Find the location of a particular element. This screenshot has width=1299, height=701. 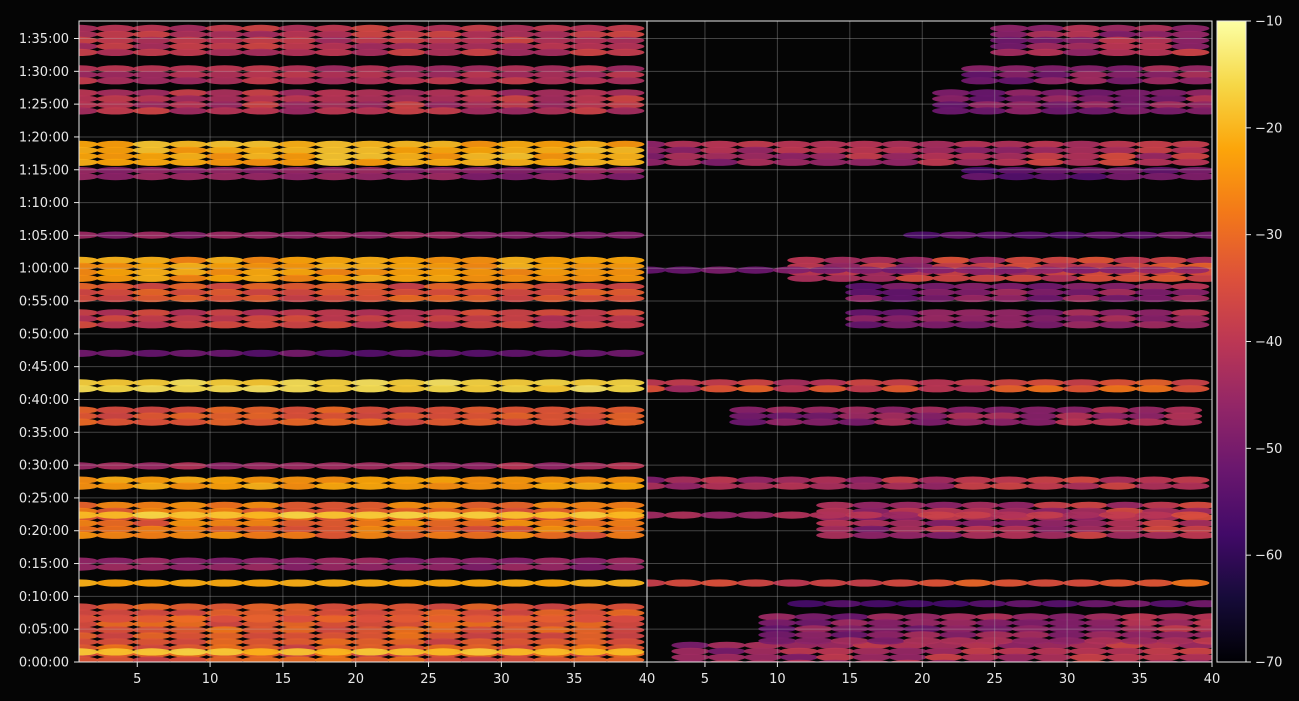

y-tick-label: 0:05:00 is located at coordinates (44, 630).